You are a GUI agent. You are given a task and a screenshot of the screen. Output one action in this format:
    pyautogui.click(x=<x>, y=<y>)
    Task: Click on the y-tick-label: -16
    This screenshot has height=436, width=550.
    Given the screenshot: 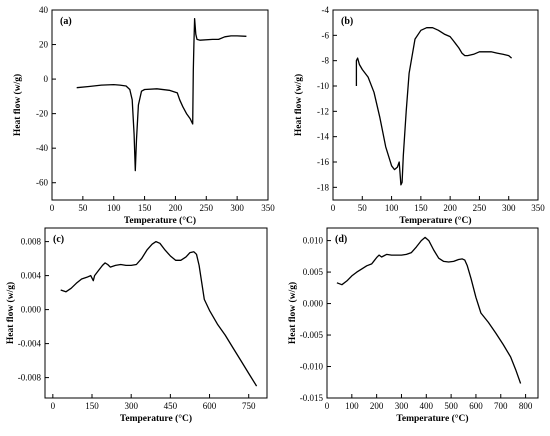 What is the action you would take?
    pyautogui.click(x=323, y=162)
    